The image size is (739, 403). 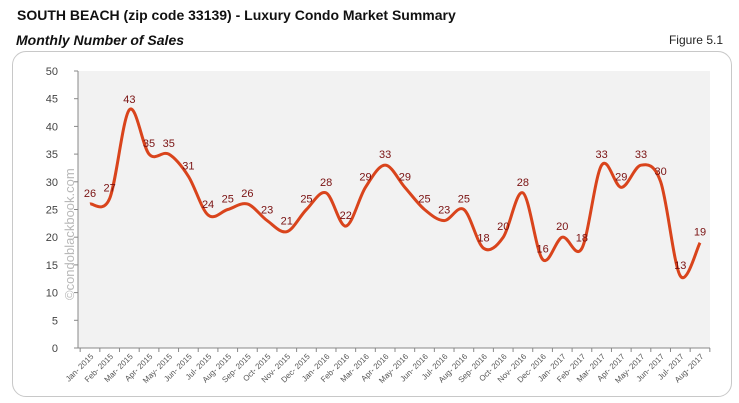 What do you see at coordinates (542, 249) in the screenshot?
I see `data-label: 16` at bounding box center [542, 249].